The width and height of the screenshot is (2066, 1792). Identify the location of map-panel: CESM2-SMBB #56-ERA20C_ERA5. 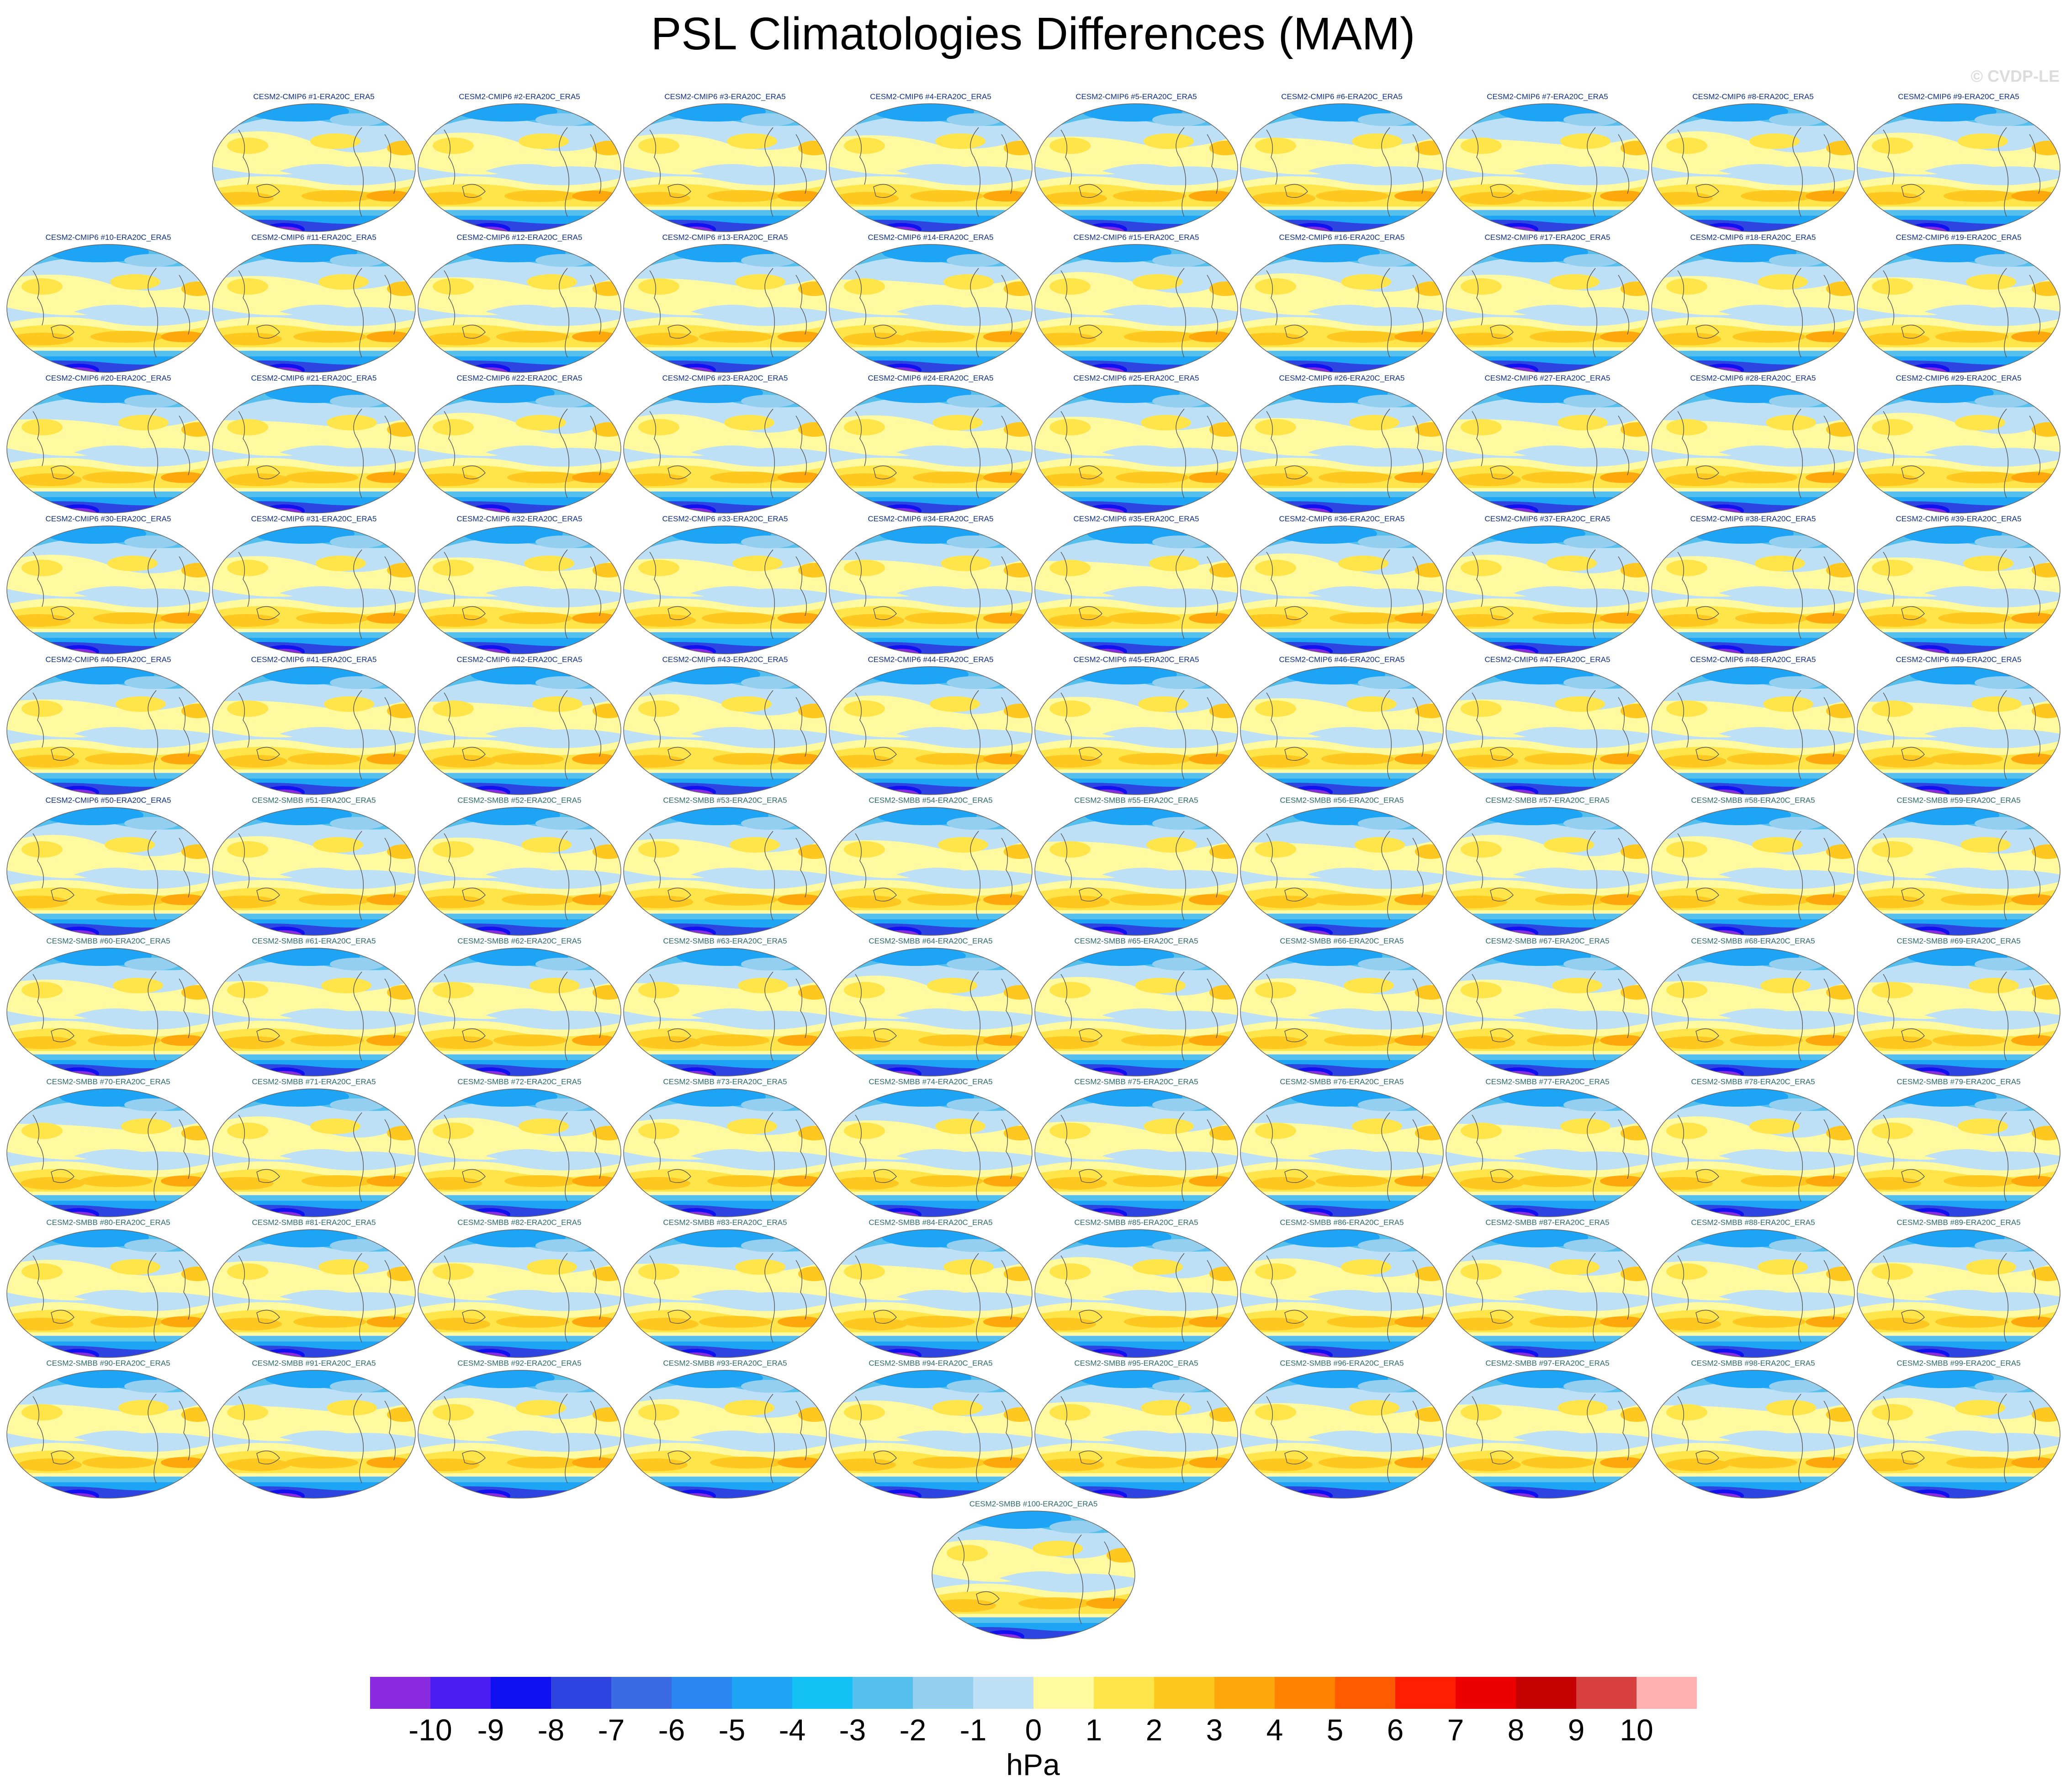
(1342, 866).